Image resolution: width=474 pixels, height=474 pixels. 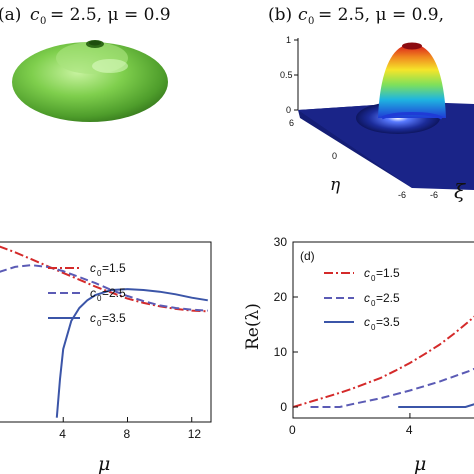 What do you see at coordinates (307, 256) in the screenshot?
I see `panel-d-label: (d)` at bounding box center [307, 256].